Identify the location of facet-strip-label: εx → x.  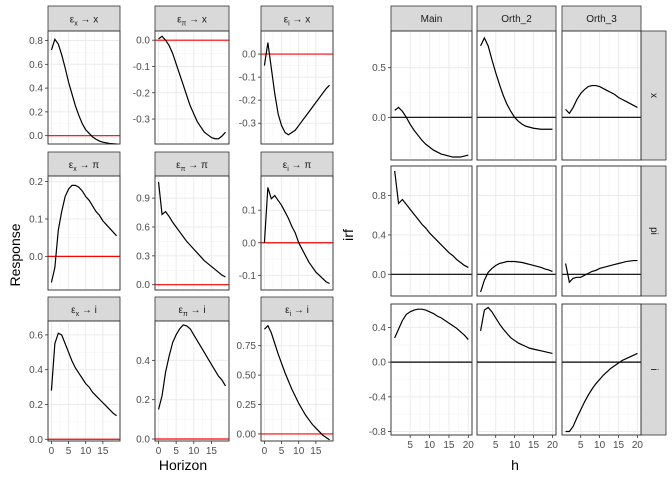
(84, 21).